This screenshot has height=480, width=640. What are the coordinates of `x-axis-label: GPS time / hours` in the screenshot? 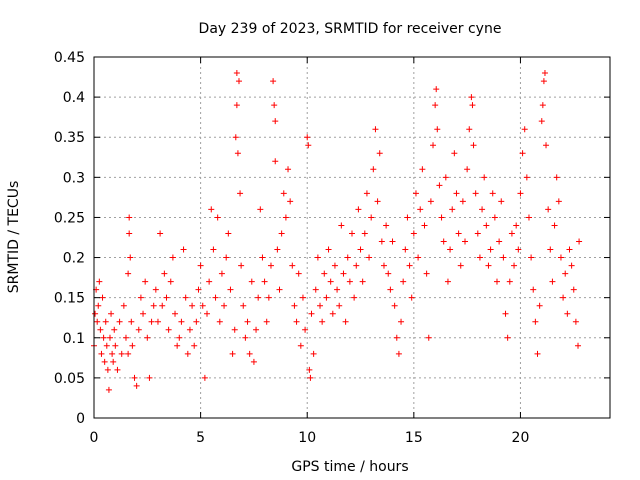 It's located at (349, 467).